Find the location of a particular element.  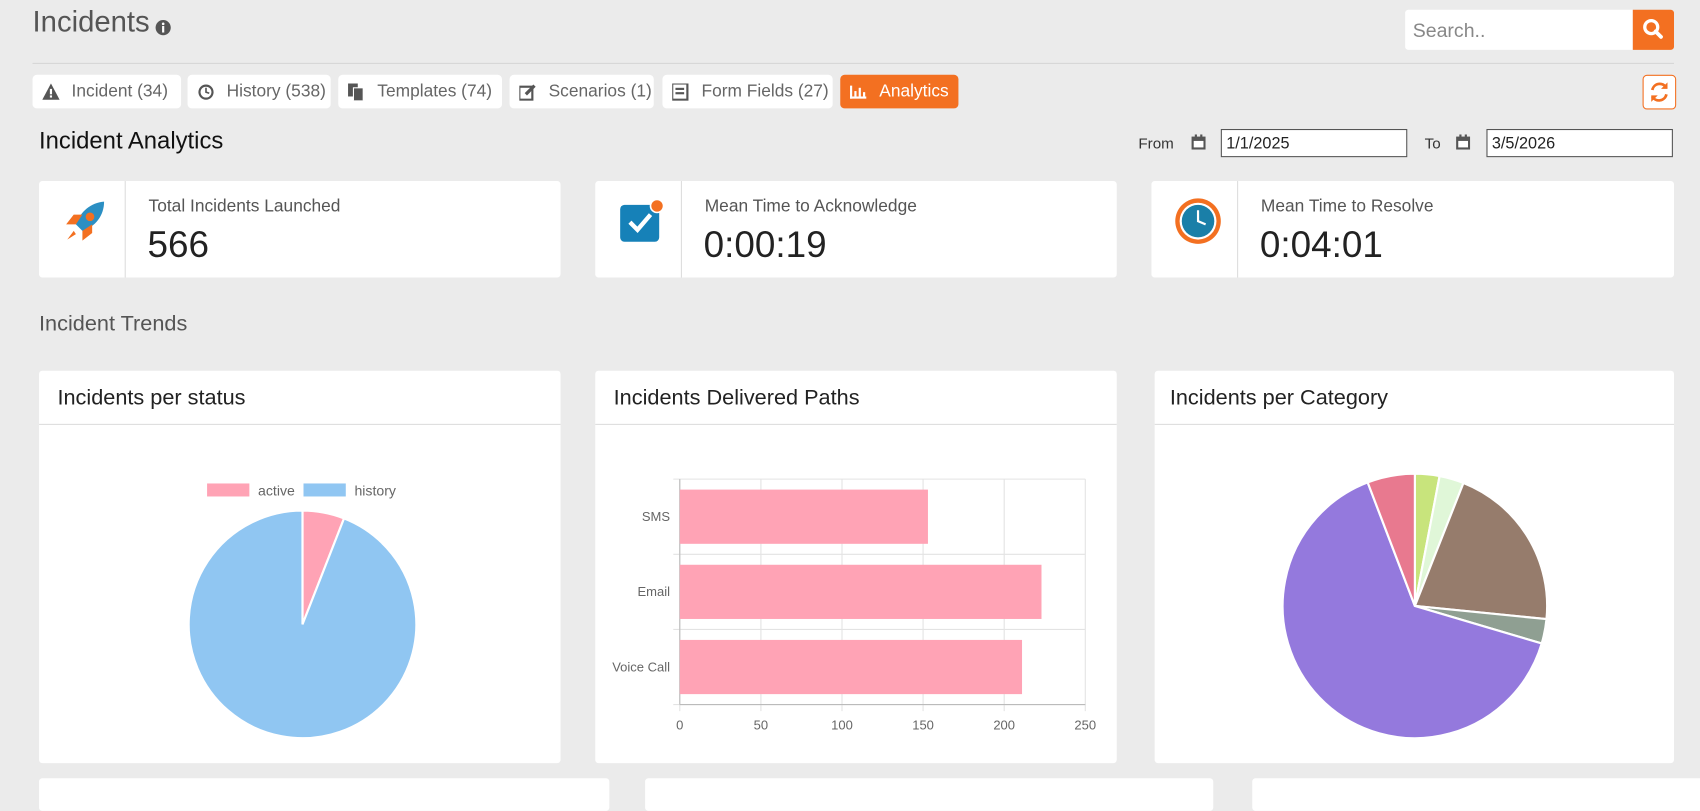

to-label: To is located at coordinates (1432, 143).